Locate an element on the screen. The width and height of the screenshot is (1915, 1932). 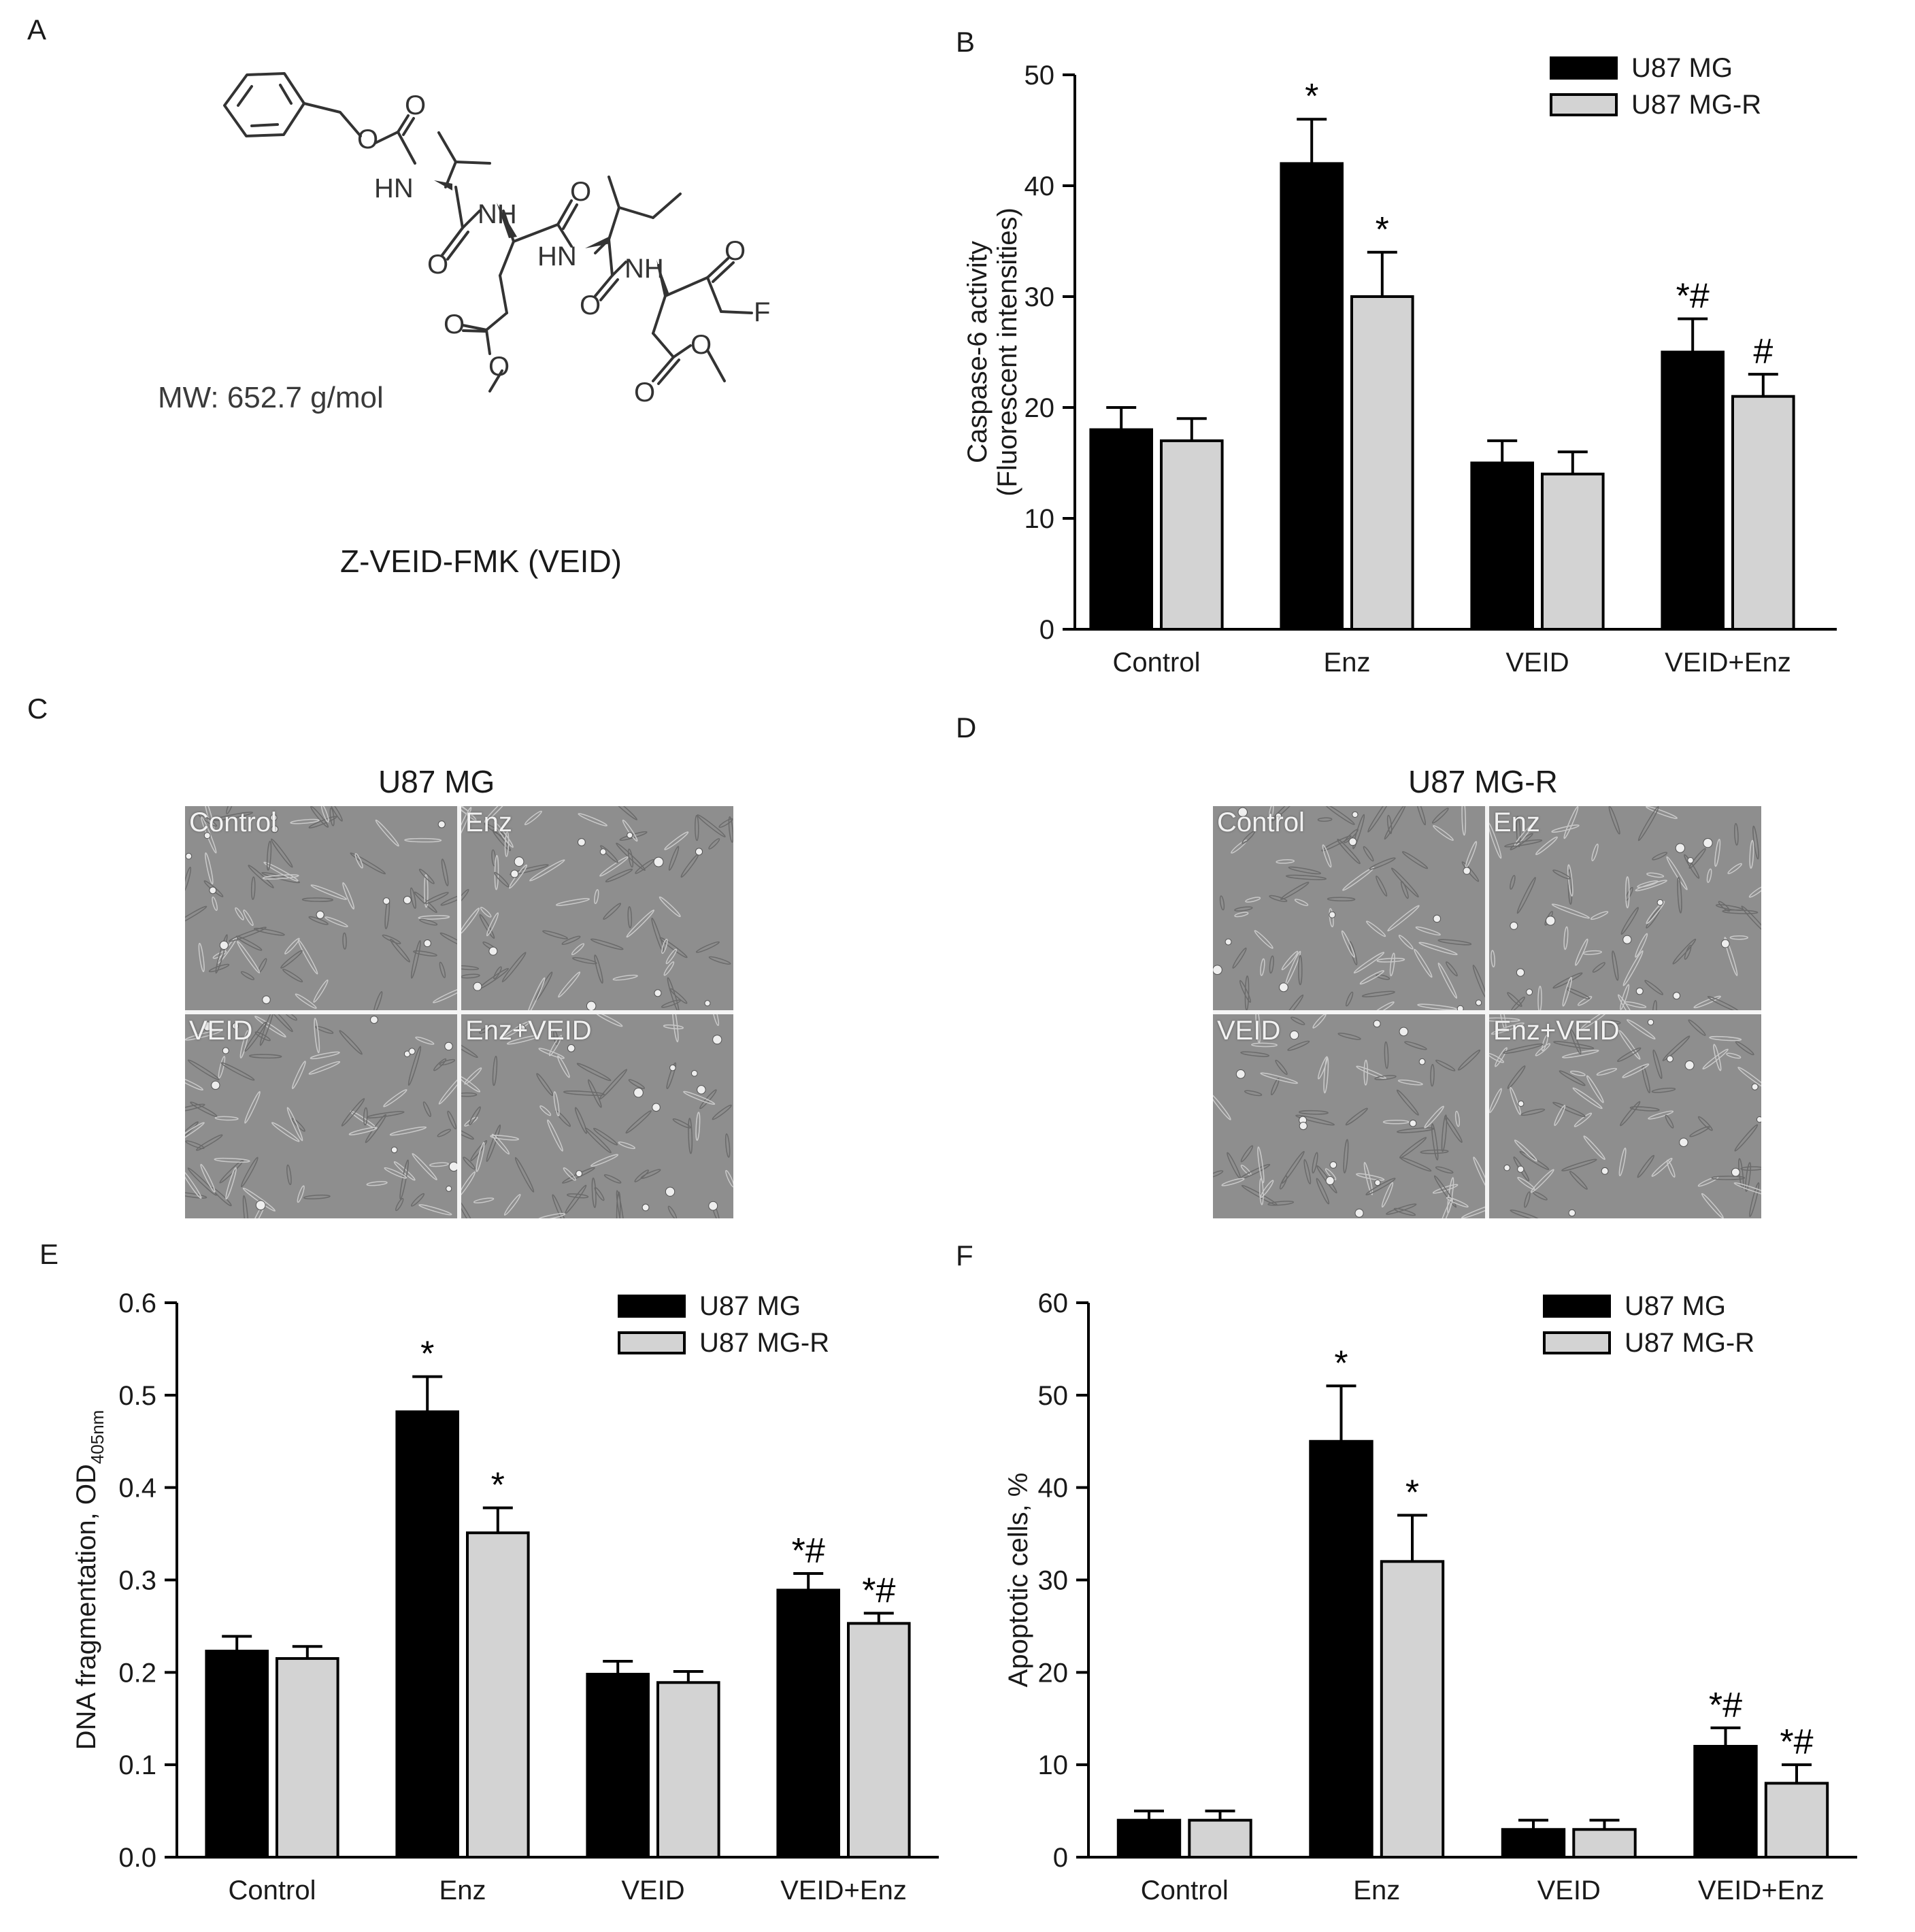
micrograph-u87r-enz: Enz is located at coordinates (1625, 908).